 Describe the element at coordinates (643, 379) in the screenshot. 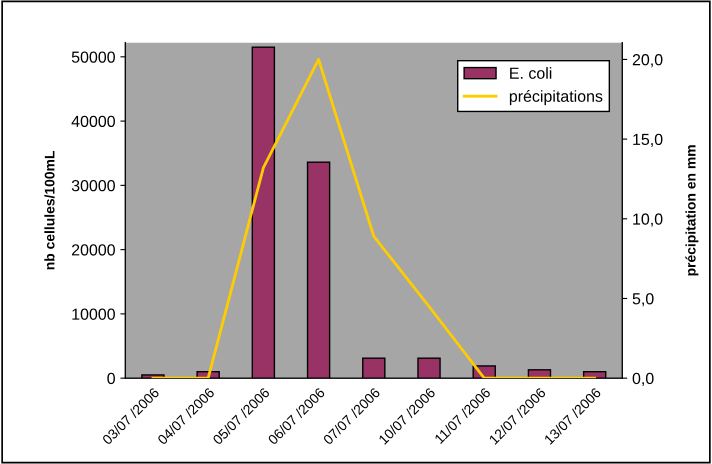

I see `y2-tick-label: 0,0` at that location.